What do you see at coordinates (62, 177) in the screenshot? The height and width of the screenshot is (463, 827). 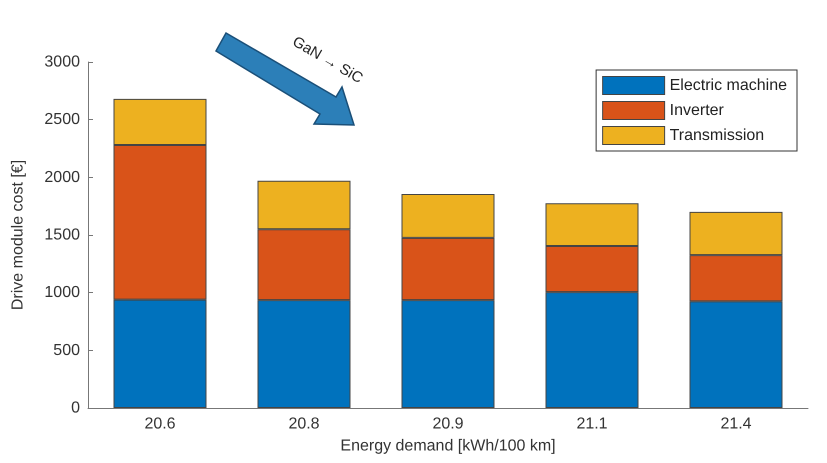 I see `y-tick-label: 2000` at bounding box center [62, 177].